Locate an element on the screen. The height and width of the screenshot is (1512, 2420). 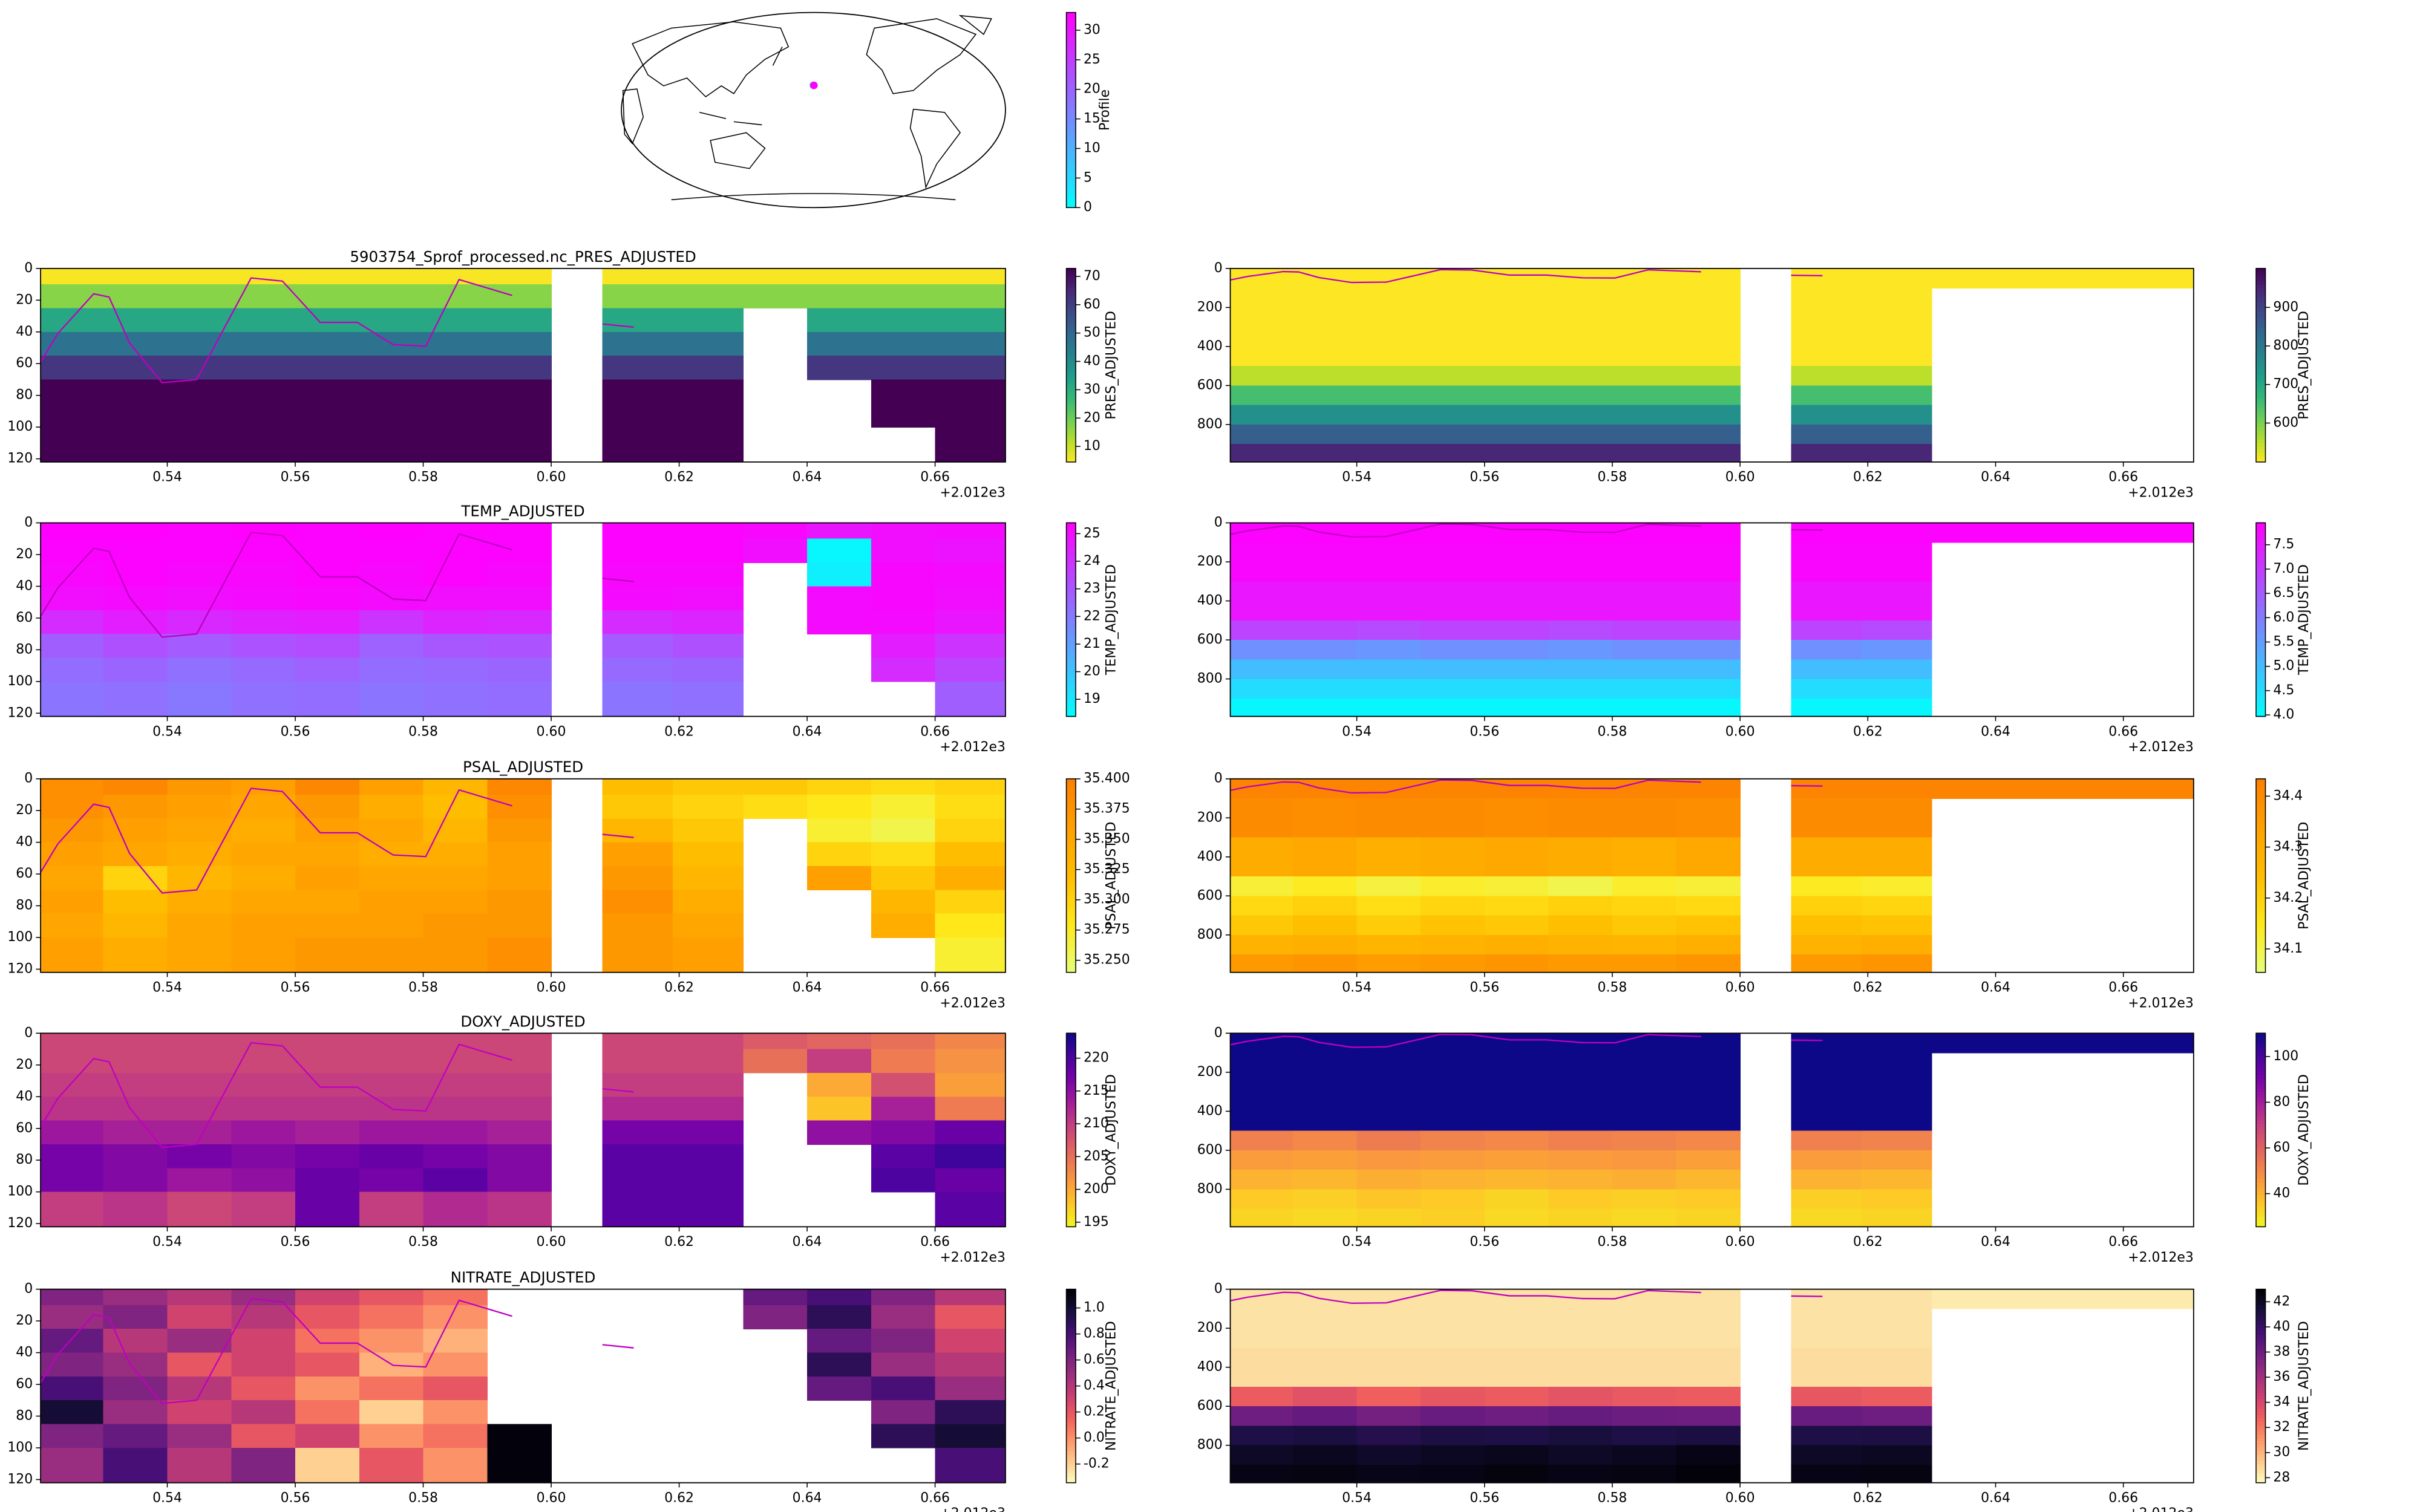
x-tick-label: 0.60 is located at coordinates (551, 988).